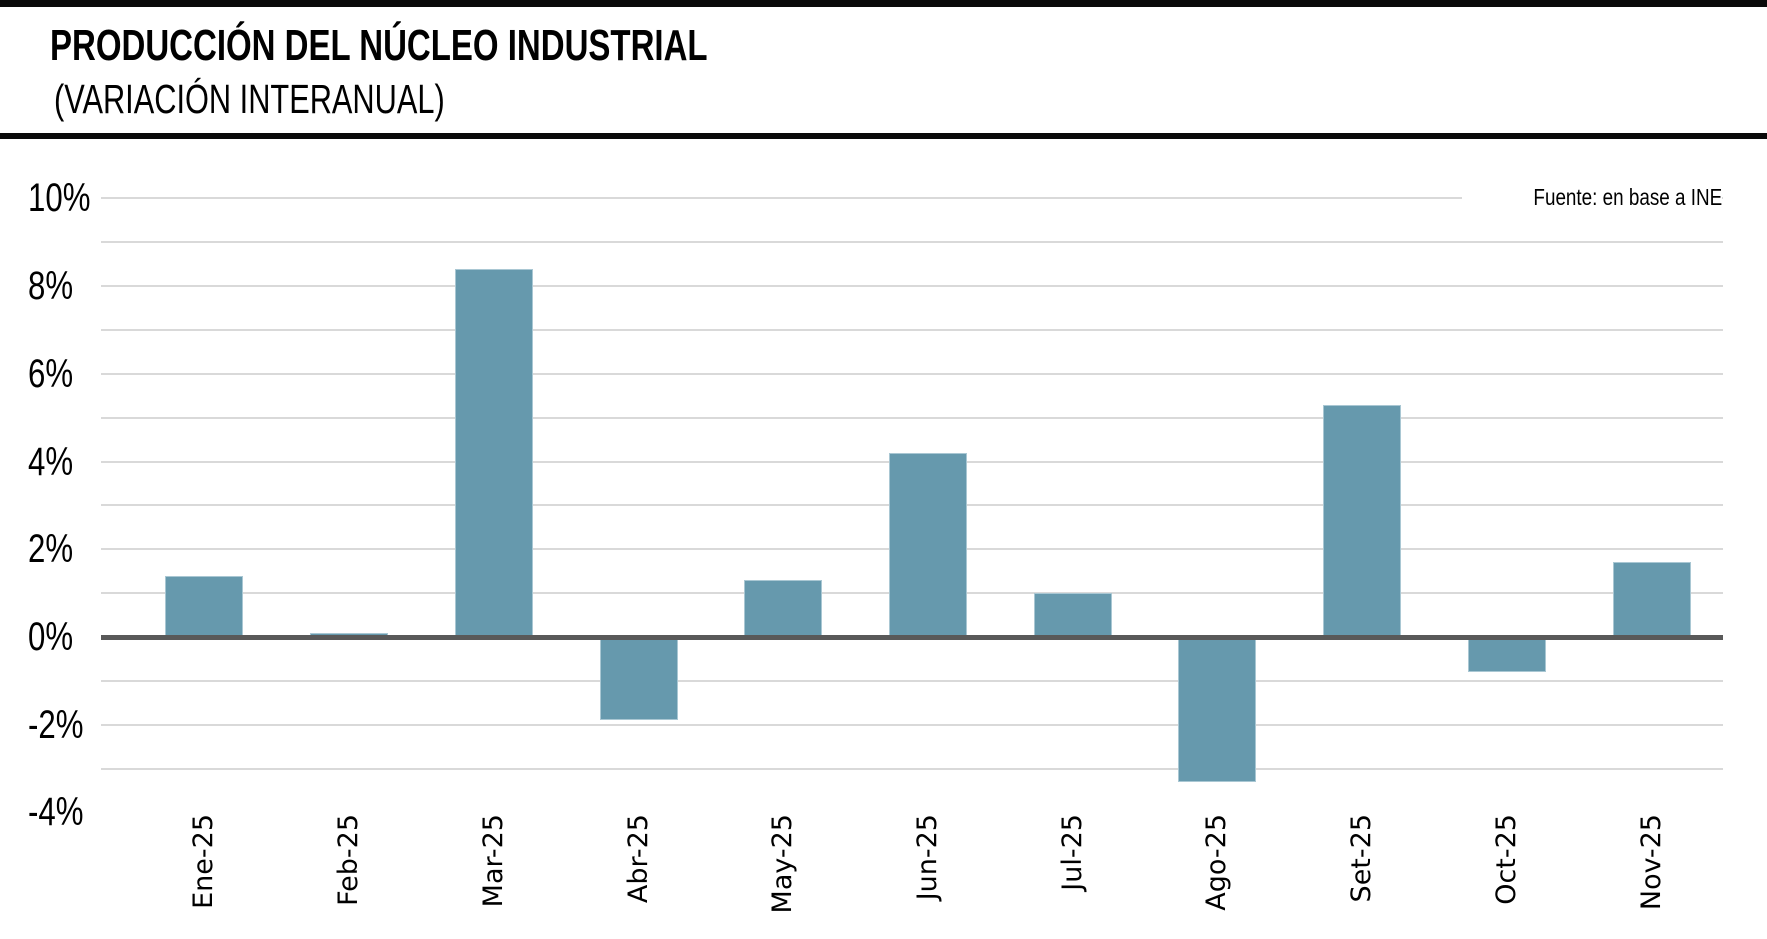 The height and width of the screenshot is (939, 1767). Describe the element at coordinates (912, 724) in the screenshot. I see `gridline--2pct` at that location.